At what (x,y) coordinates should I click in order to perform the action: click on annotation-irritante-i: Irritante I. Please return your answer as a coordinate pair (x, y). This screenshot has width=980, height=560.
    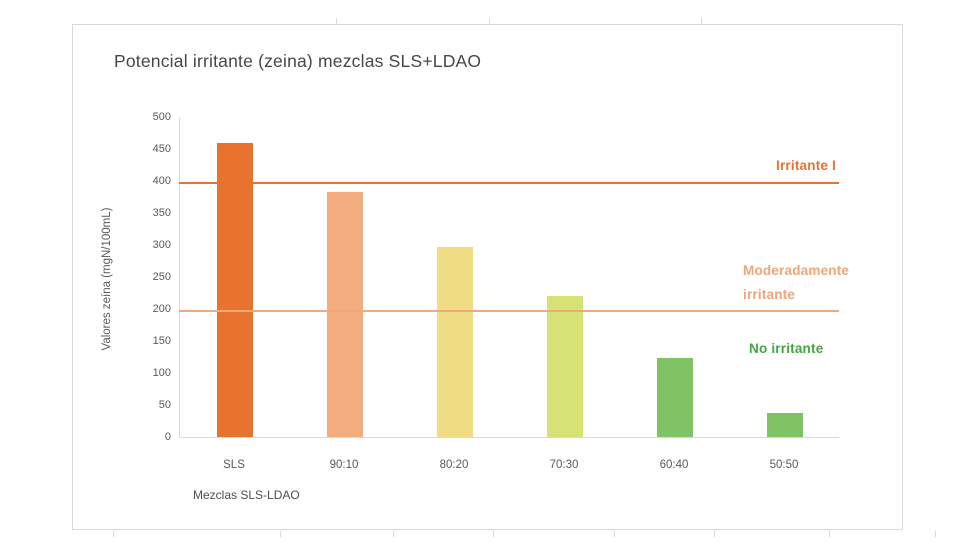
    Looking at the image, I should click on (806, 165).